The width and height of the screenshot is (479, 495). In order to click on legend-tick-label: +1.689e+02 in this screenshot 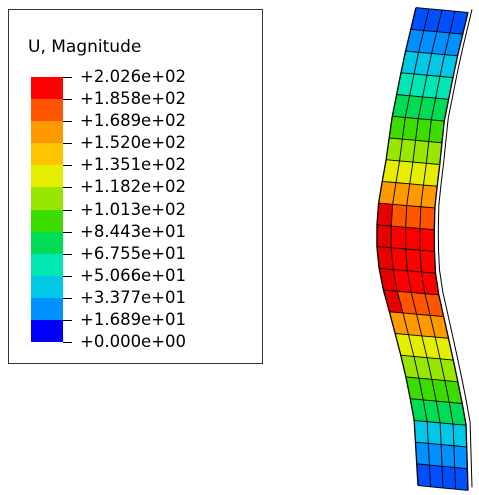, I will do `click(133, 121)`.